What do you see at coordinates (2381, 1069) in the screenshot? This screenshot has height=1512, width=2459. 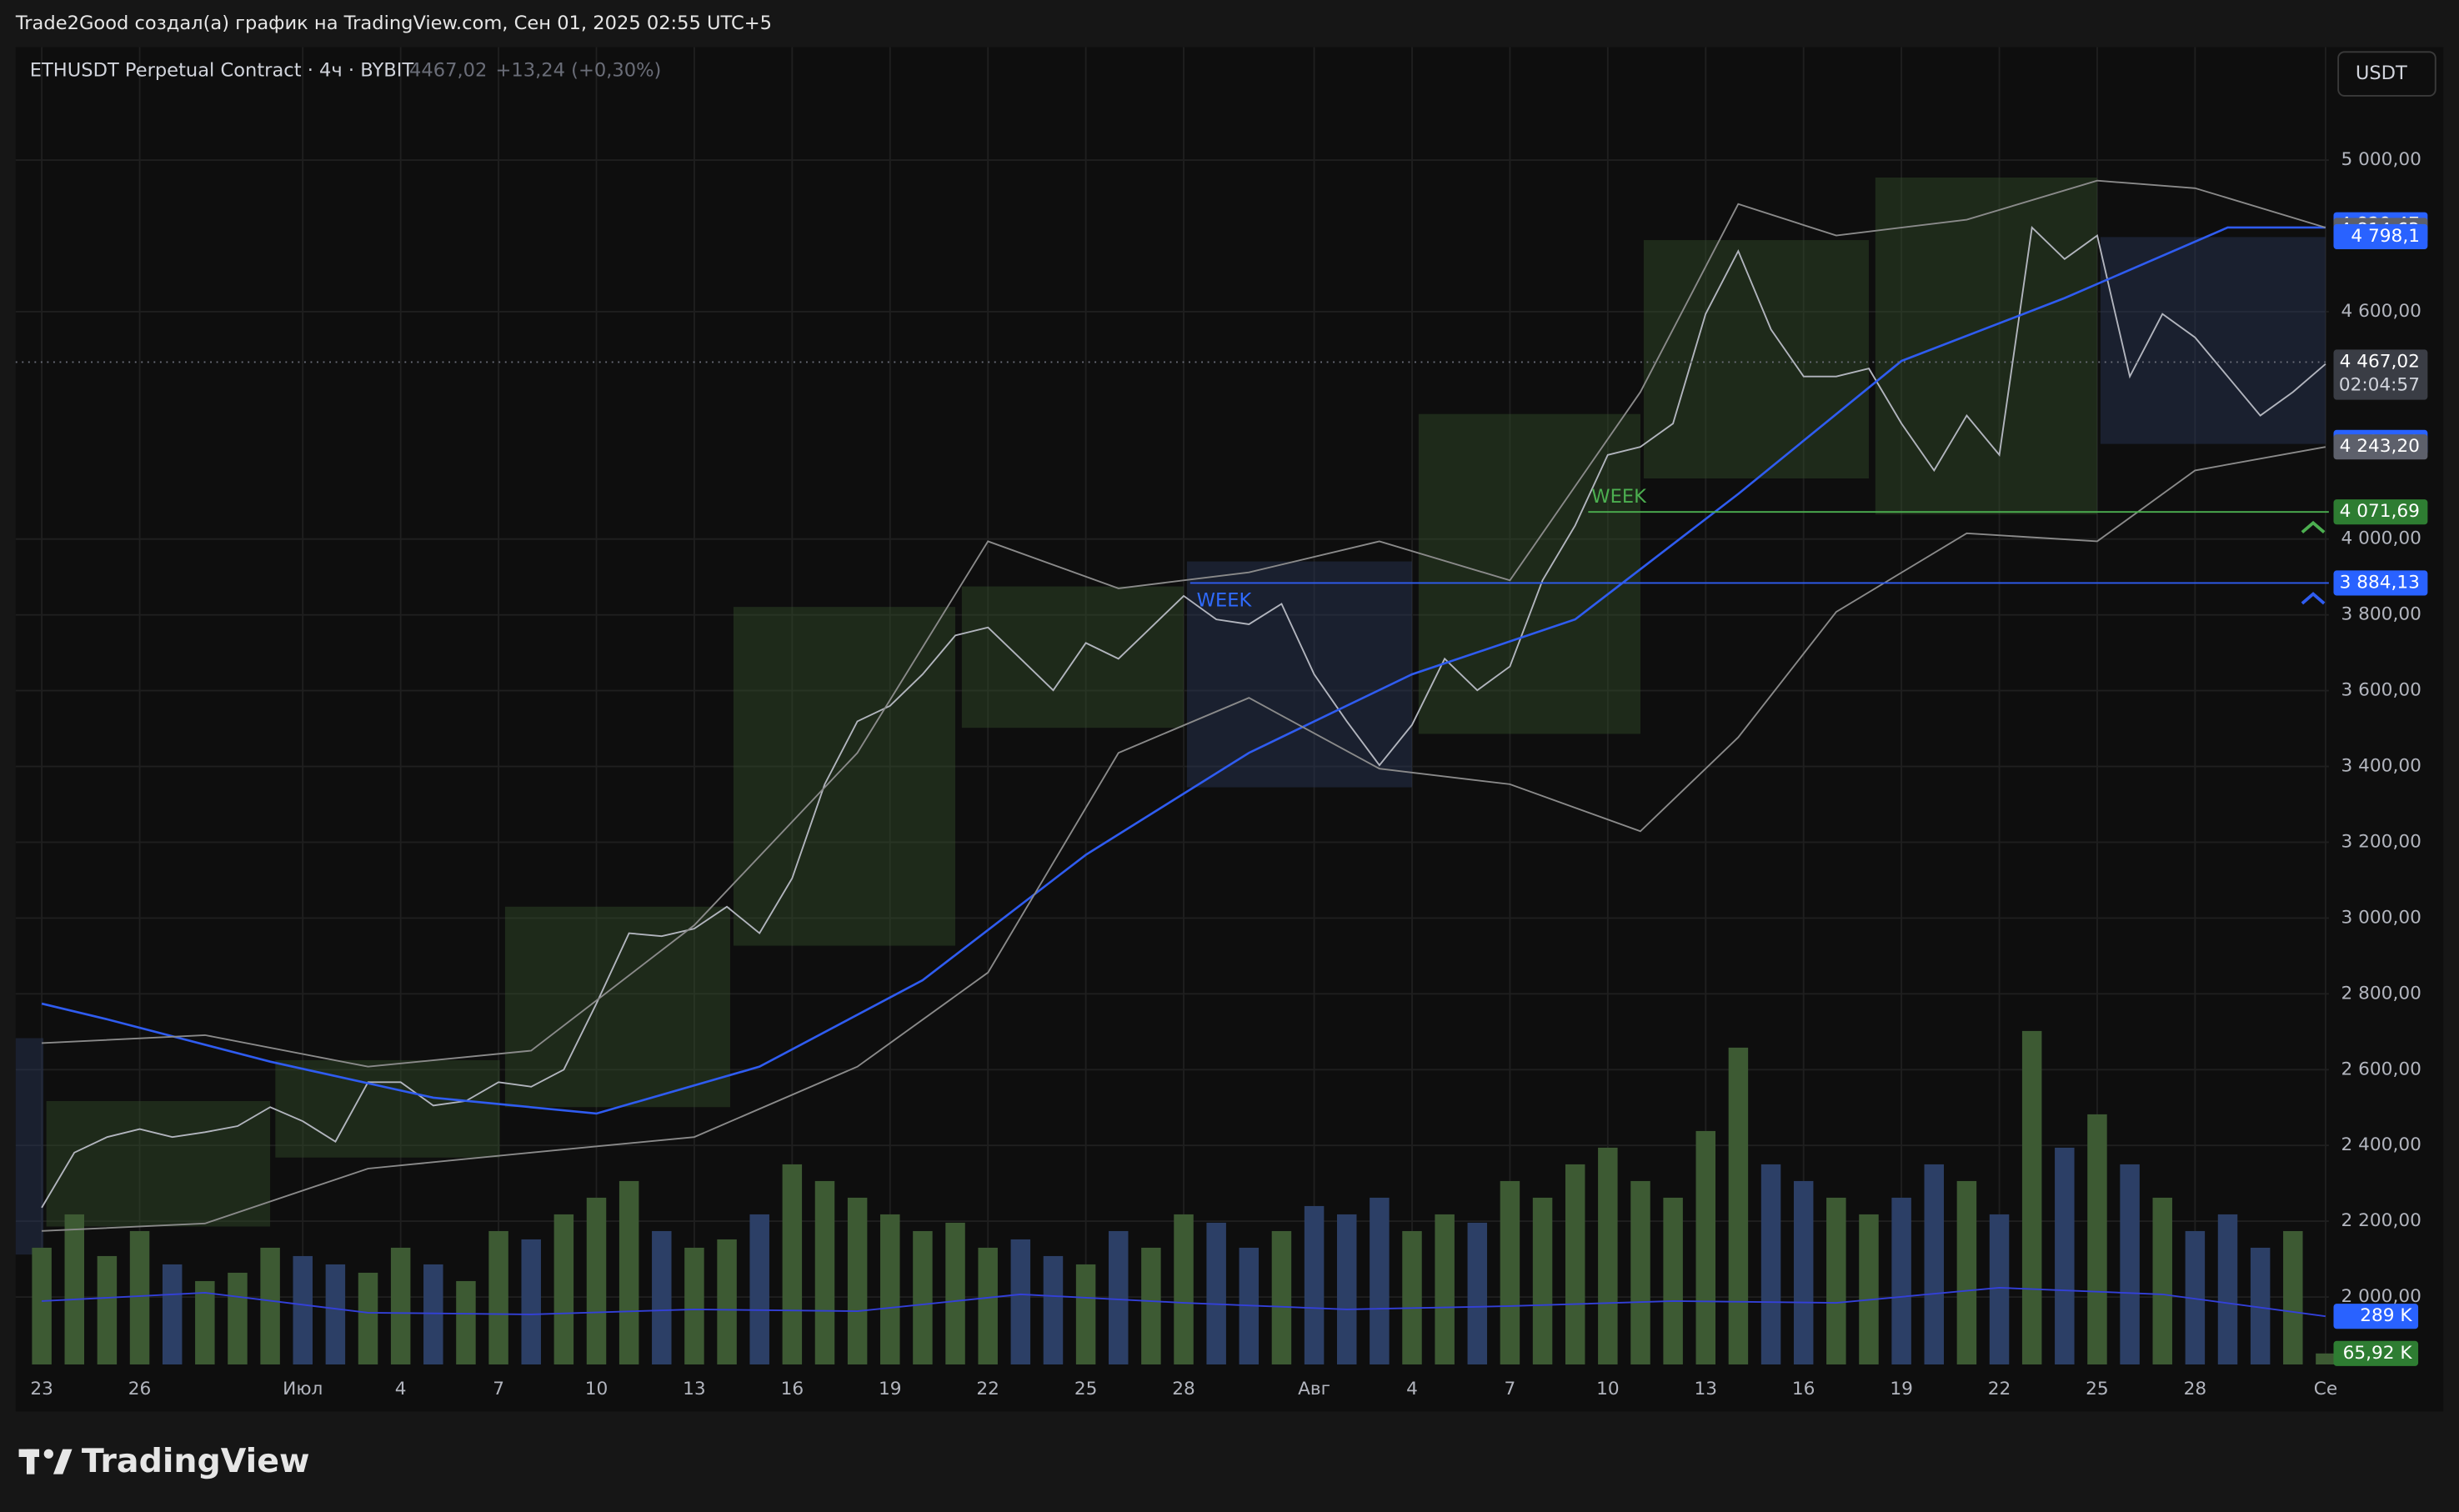 I see `y-tick-label: 2 600,00` at bounding box center [2381, 1069].